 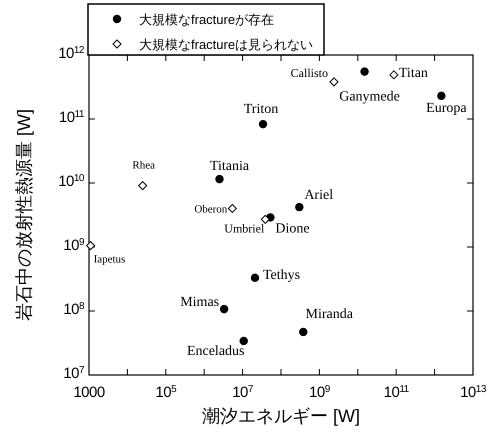 I want to click on annotation: Ariel, so click(x=319, y=196).